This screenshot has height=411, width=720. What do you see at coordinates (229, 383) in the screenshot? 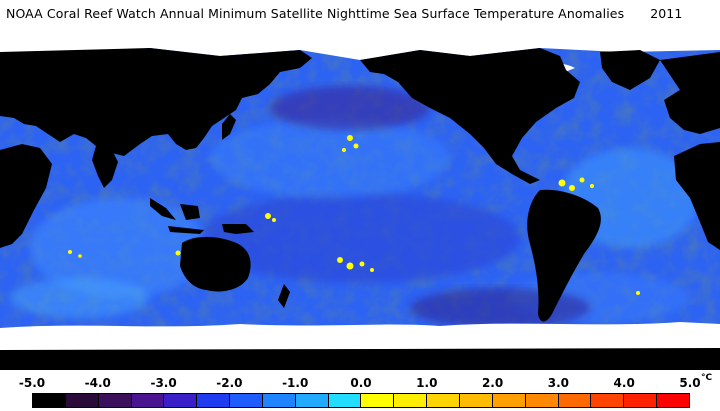
I see `colorbar-tick-label: -2.0` at bounding box center [229, 383].